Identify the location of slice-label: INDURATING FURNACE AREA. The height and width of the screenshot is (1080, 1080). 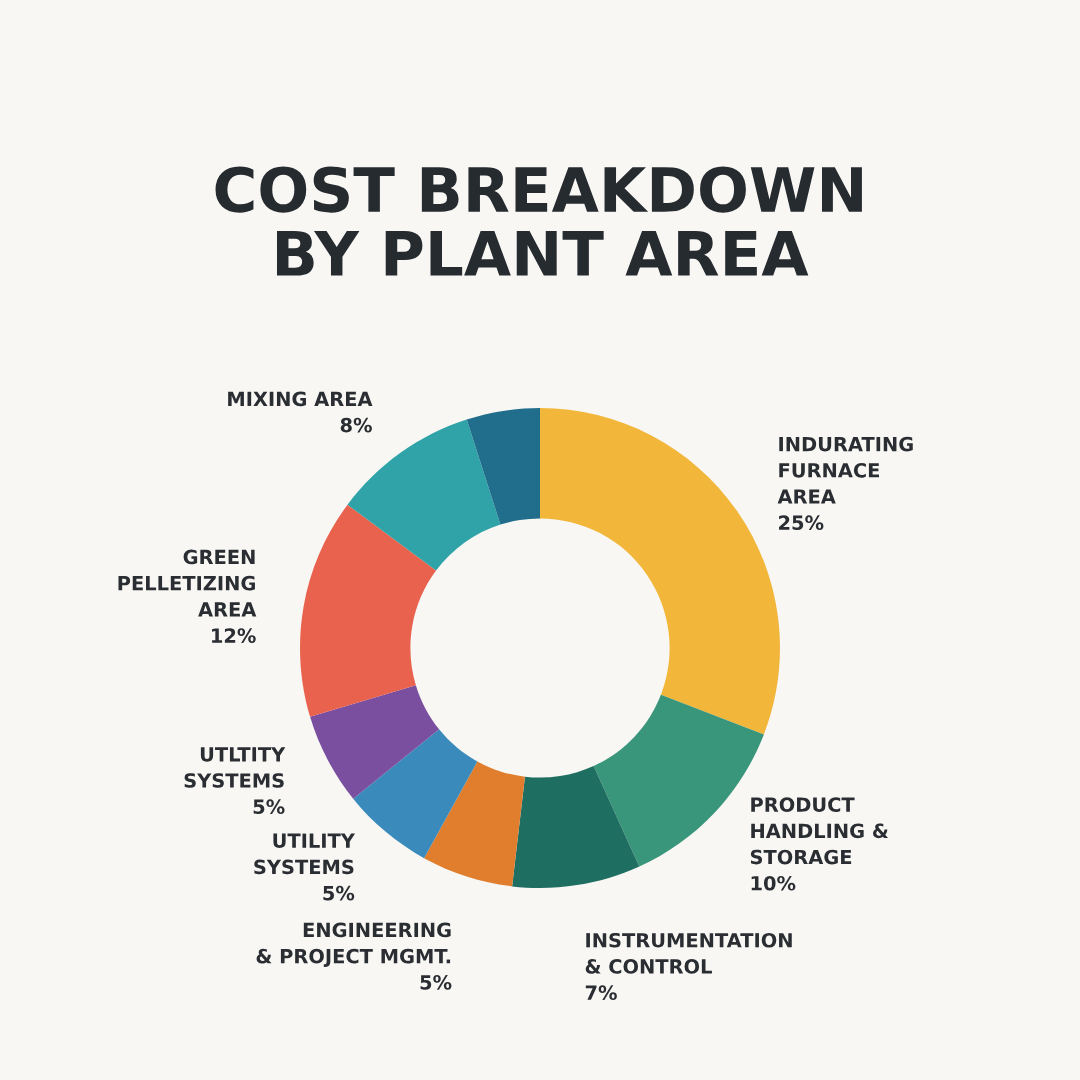
(845, 470).